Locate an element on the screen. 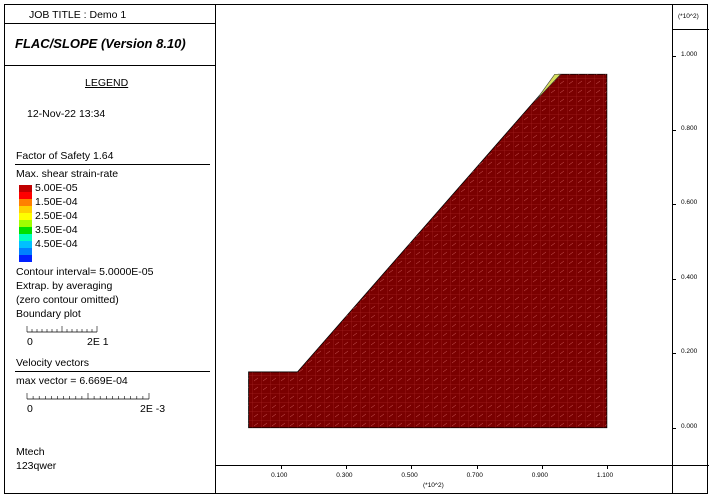 This screenshot has width=713, height=503. y-tick-label: 0.800 is located at coordinates (689, 129).